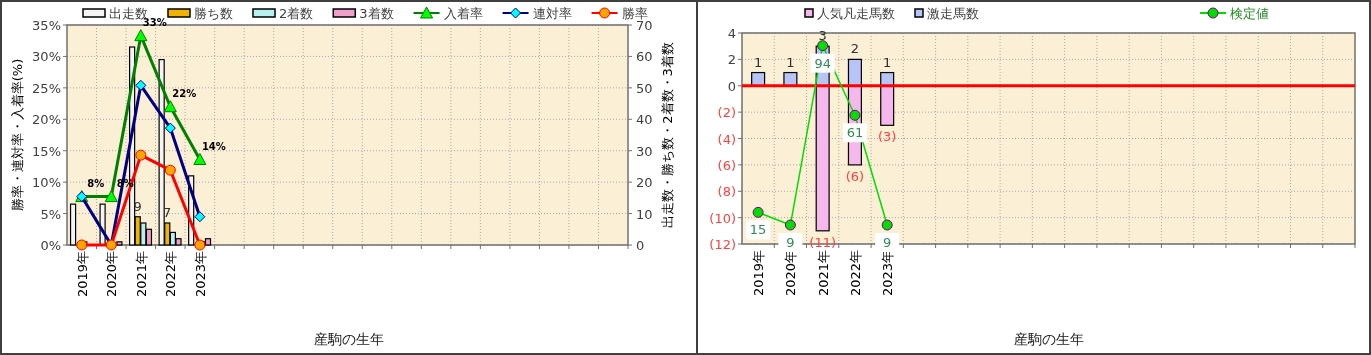 This screenshot has height=355, width=1371. What do you see at coordinates (634, 13) in the screenshot?
I see `legend-label: 勝率` at bounding box center [634, 13].